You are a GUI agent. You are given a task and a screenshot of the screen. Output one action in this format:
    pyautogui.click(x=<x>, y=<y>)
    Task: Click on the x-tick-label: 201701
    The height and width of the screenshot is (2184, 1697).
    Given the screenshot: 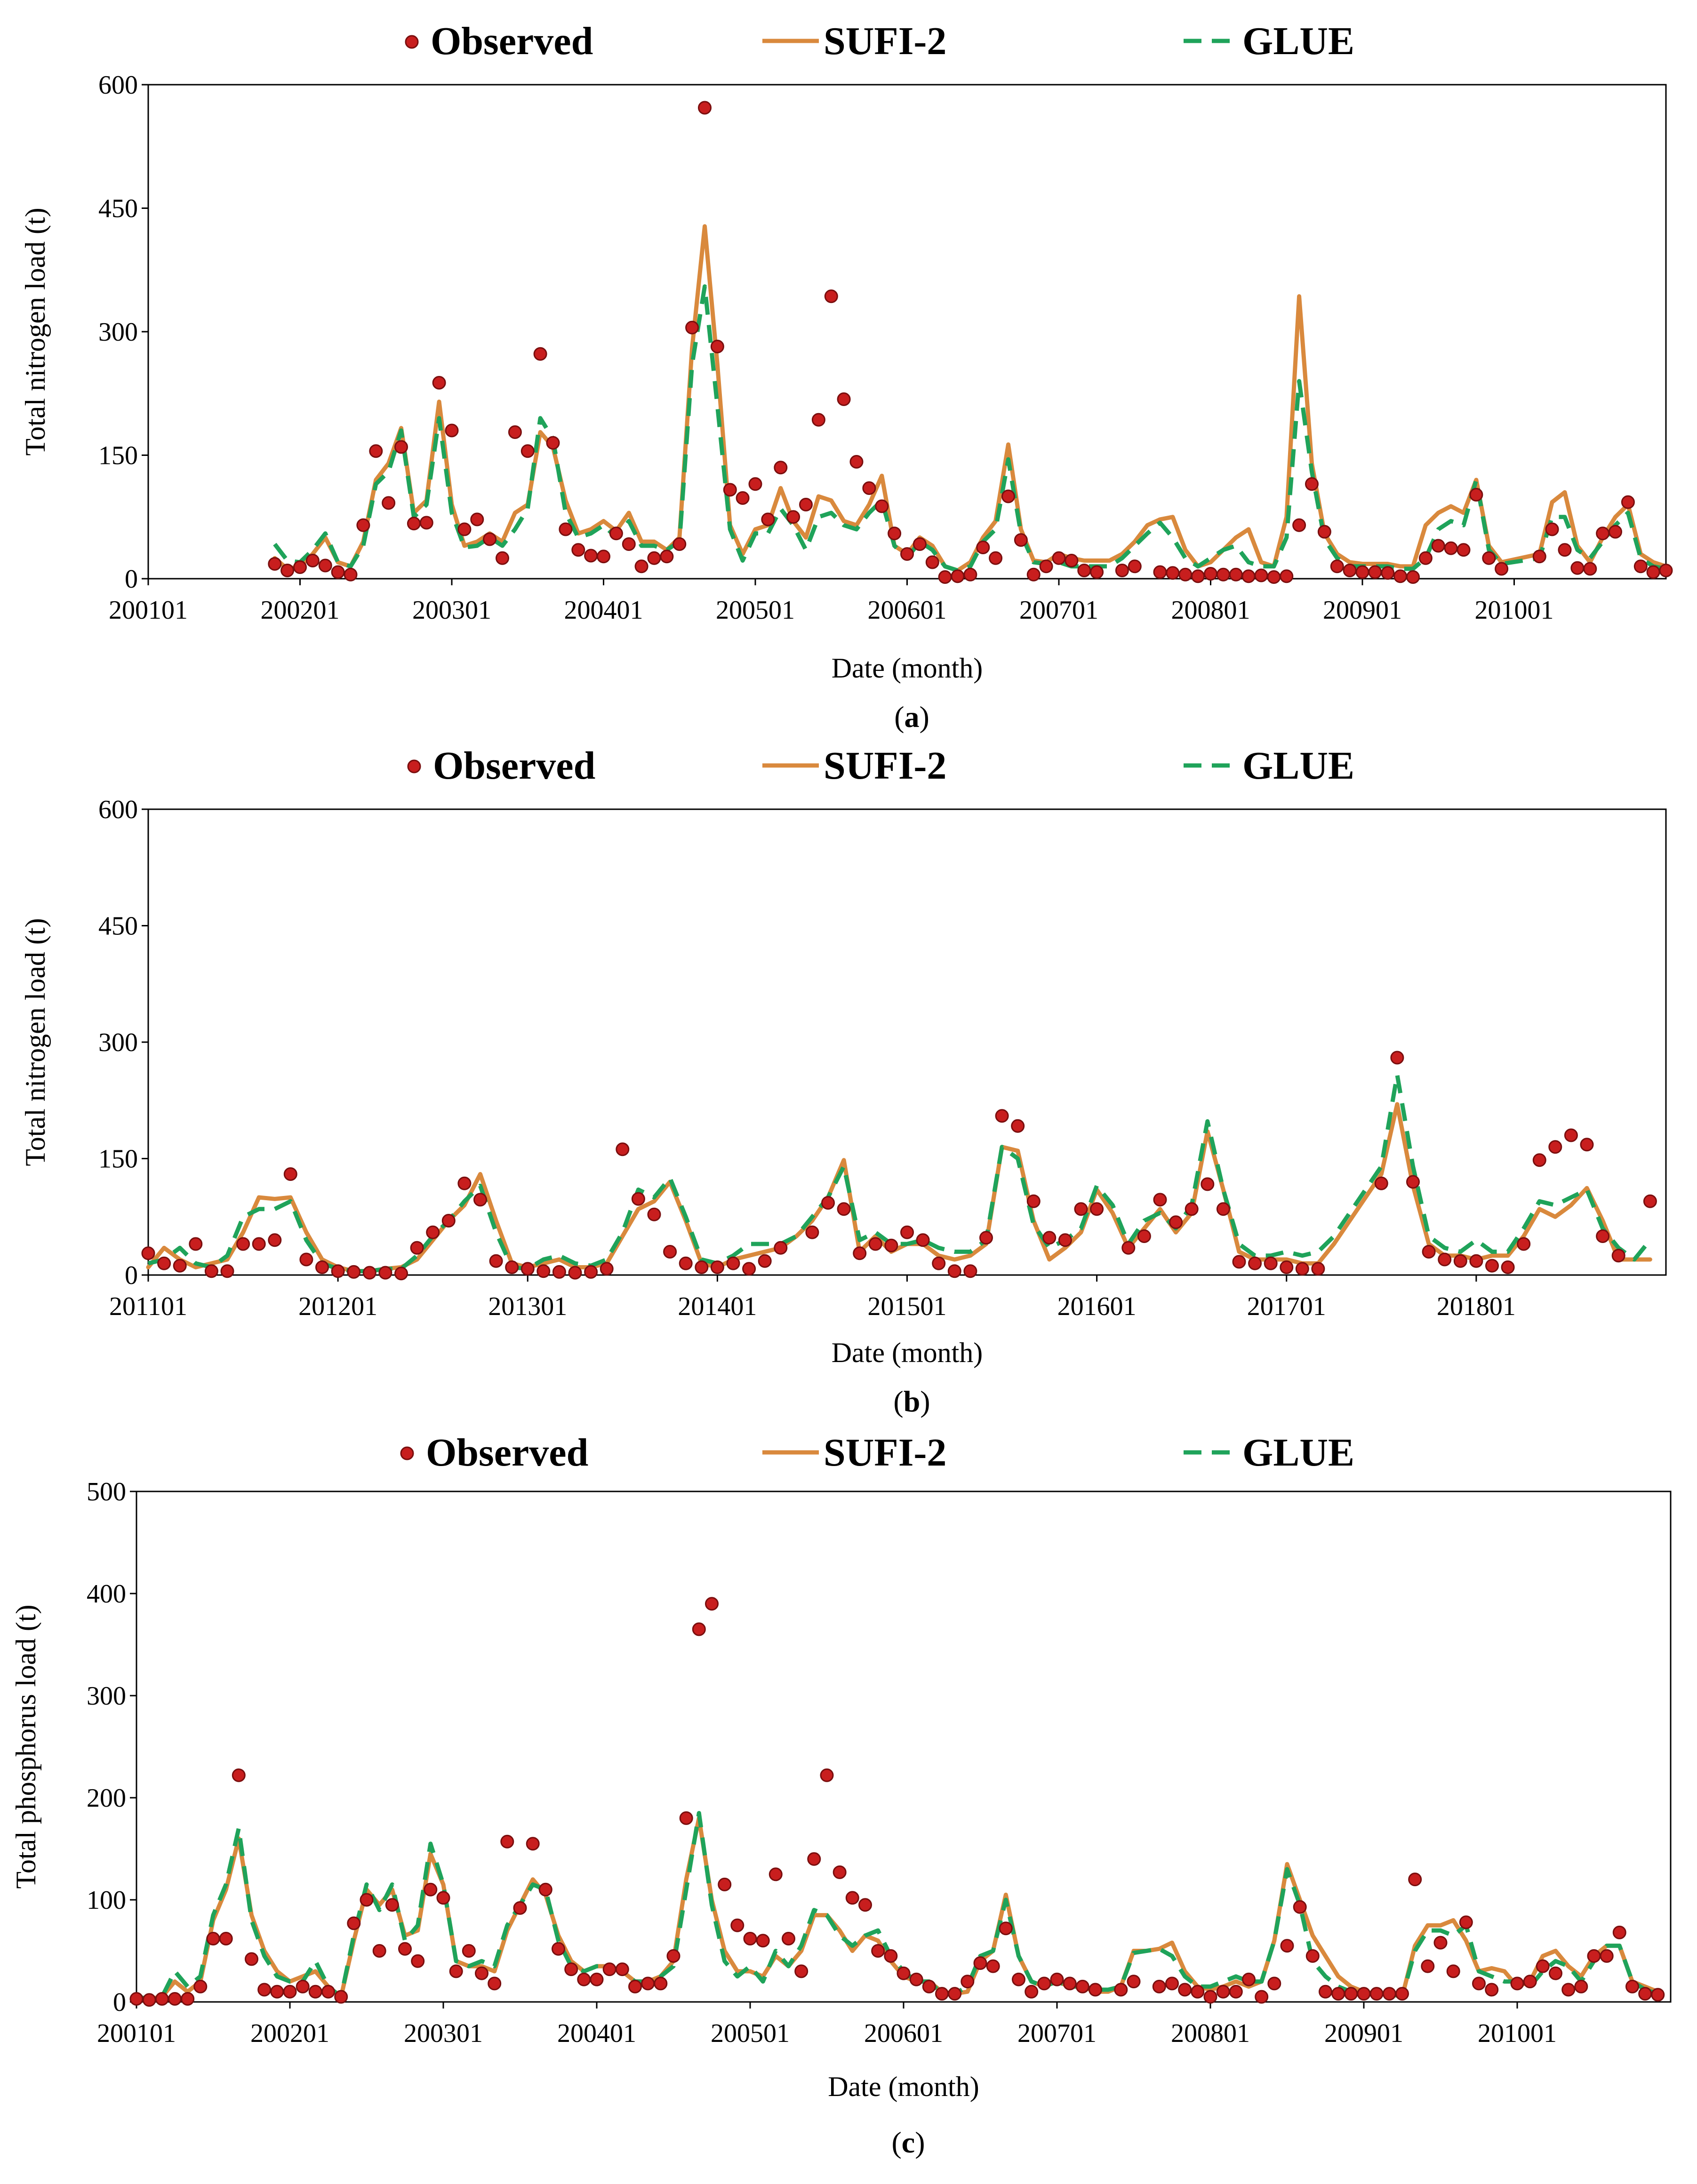 What is the action you would take?
    pyautogui.click(x=1286, y=1306)
    